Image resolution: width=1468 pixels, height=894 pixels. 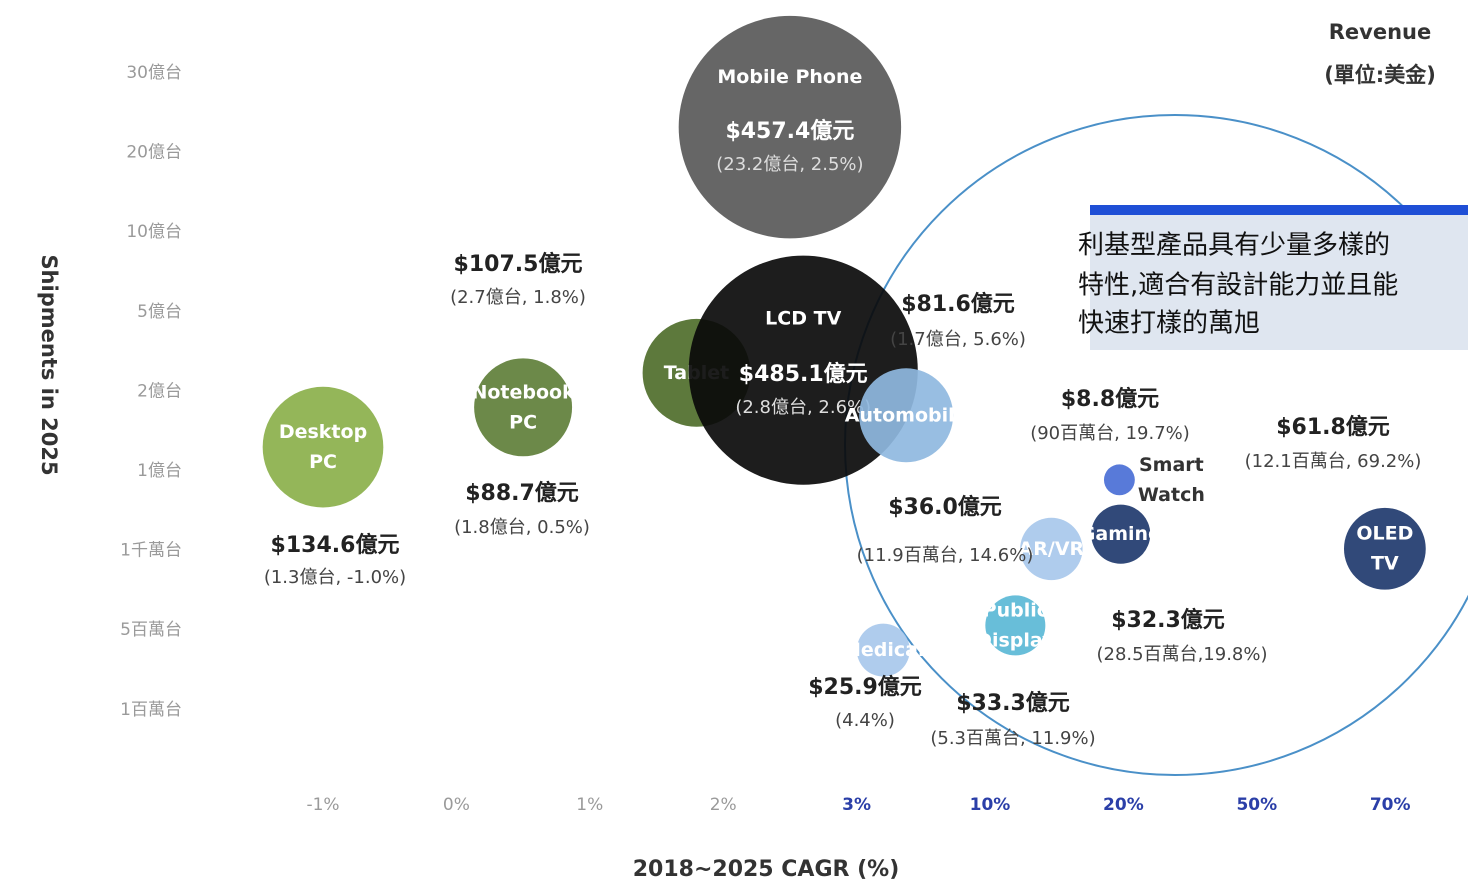 What do you see at coordinates (789, 131) in the screenshot?
I see `size-label: $457.4億元` at bounding box center [789, 131].